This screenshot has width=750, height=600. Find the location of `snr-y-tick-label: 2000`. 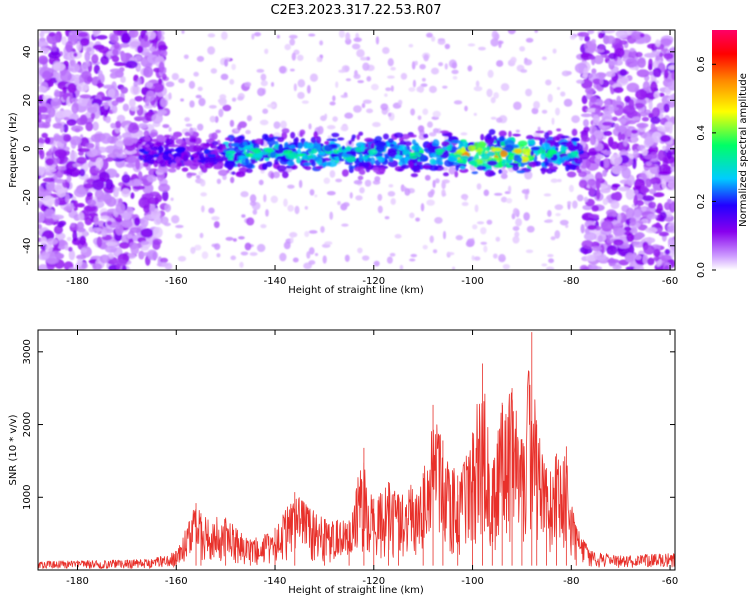

snr-y-tick-label: 2000 is located at coordinates (27, 424).